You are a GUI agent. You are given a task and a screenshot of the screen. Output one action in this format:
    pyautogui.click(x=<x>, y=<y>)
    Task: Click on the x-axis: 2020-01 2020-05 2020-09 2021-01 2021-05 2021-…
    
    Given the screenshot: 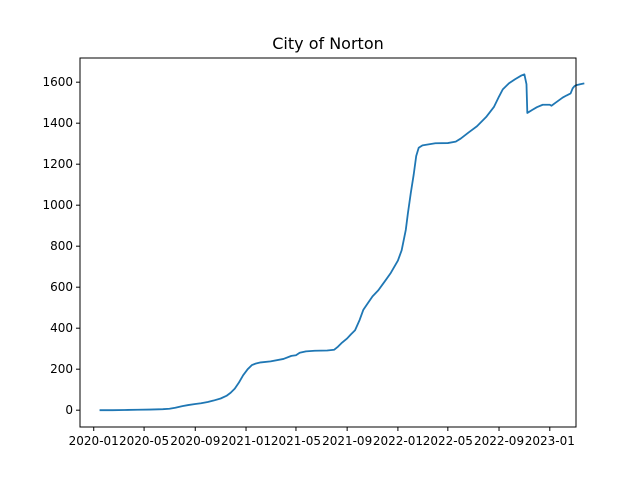 What is the action you would take?
    pyautogui.click(x=322, y=437)
    